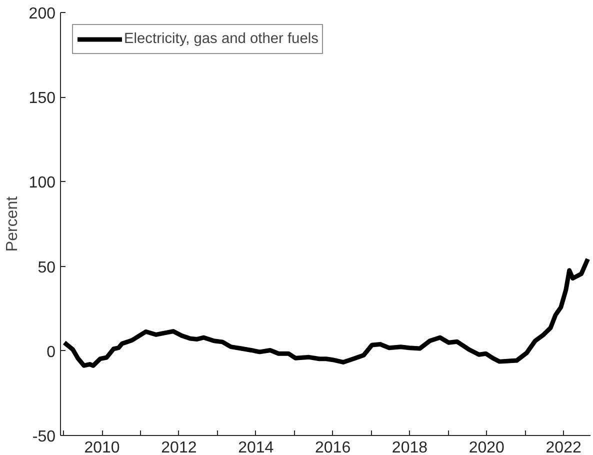 This screenshot has width=593, height=455. What do you see at coordinates (333, 447) in the screenshot?
I see `x-tick-label: 2016` at bounding box center [333, 447].